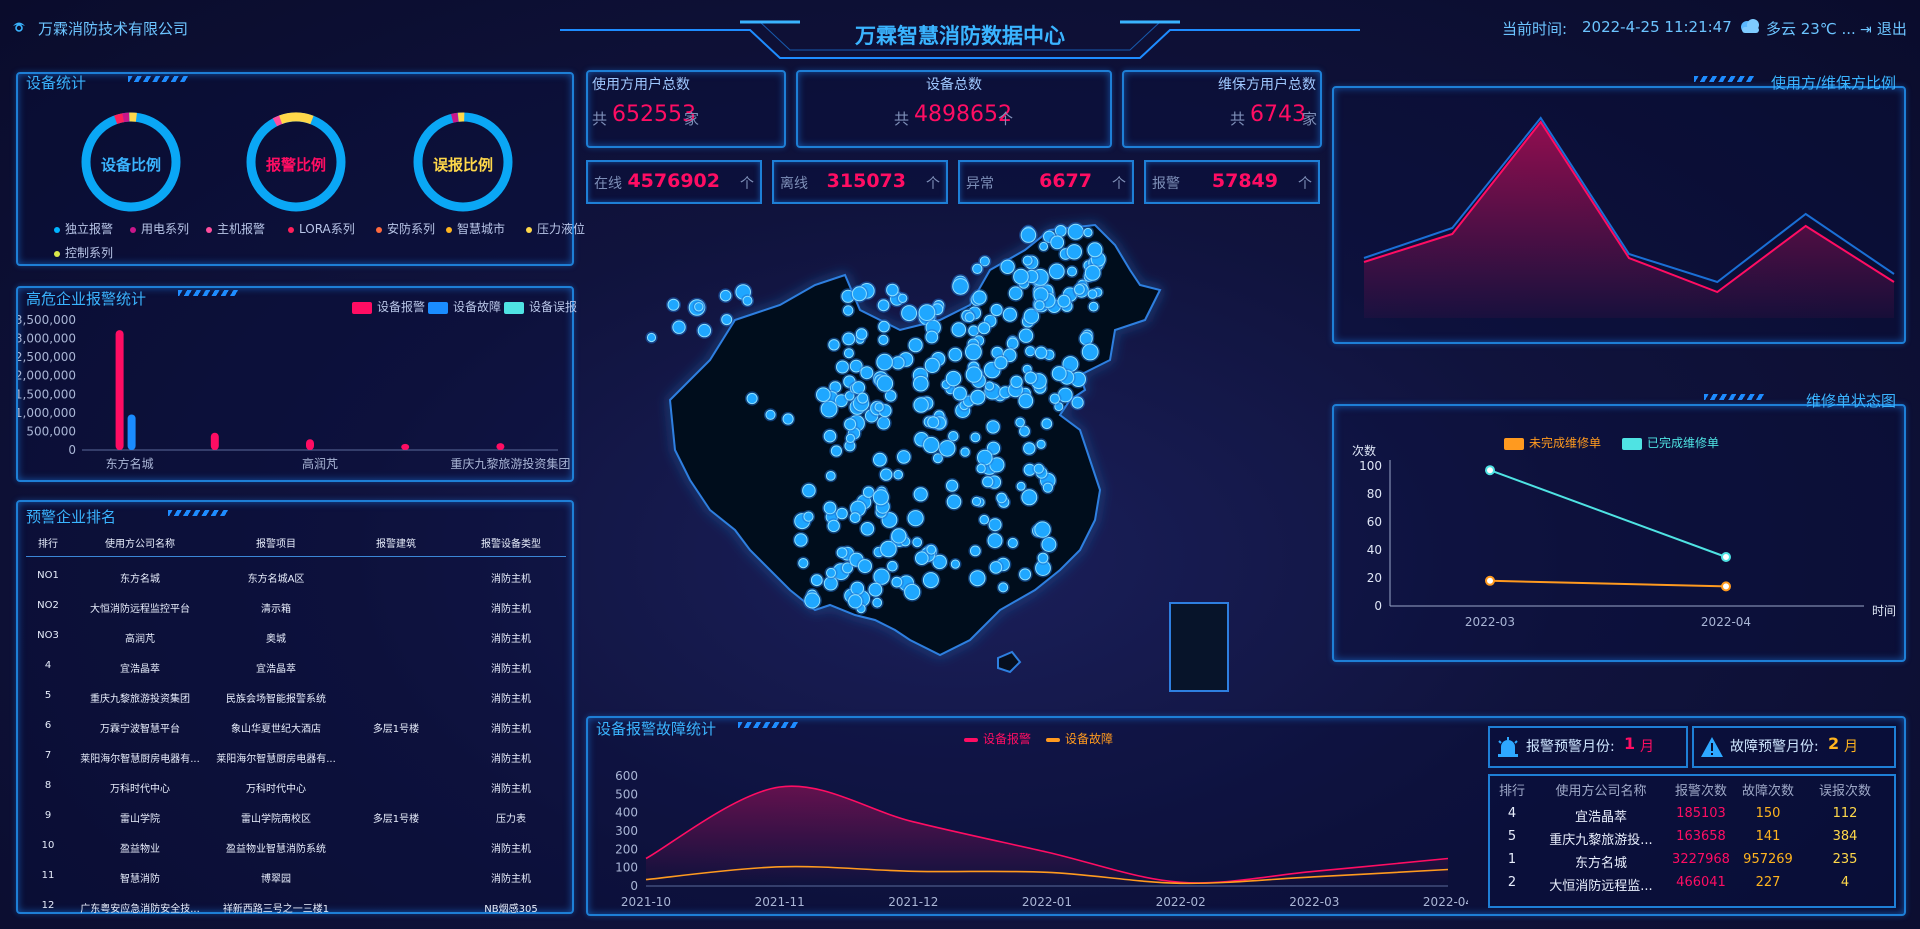 This screenshot has width=1920, height=929. Describe the element at coordinates (475, 228) in the screenshot. I see `legend-item: 智慧城市` at that location.